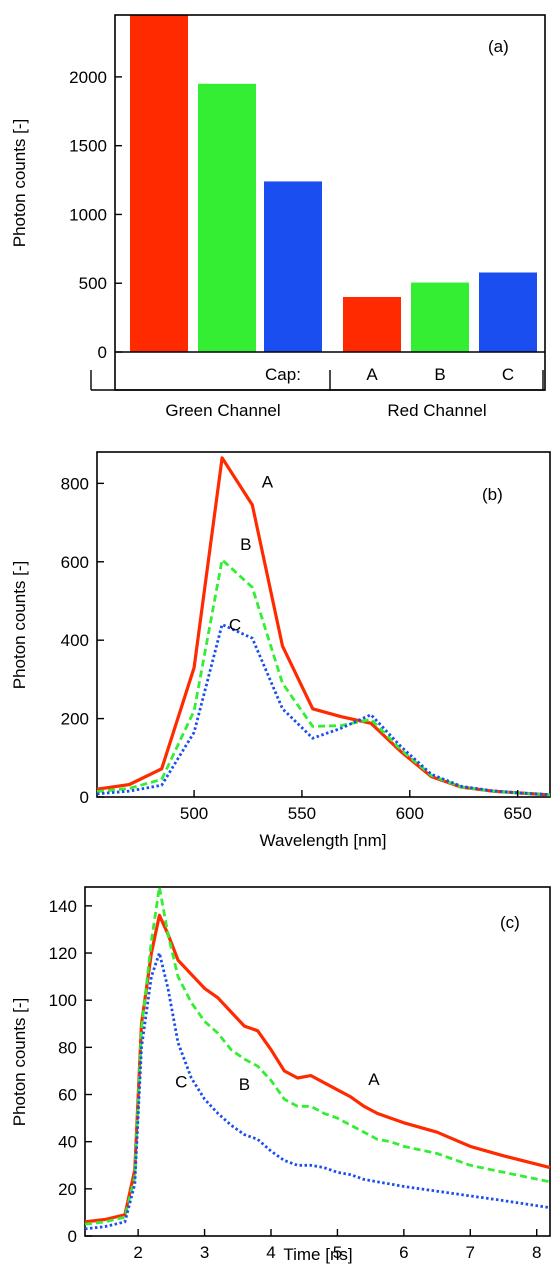 The height and width of the screenshot is (1265, 551). Describe the element at coordinates (227, 217) in the screenshot. I see `bar-green-channel-b` at that location.